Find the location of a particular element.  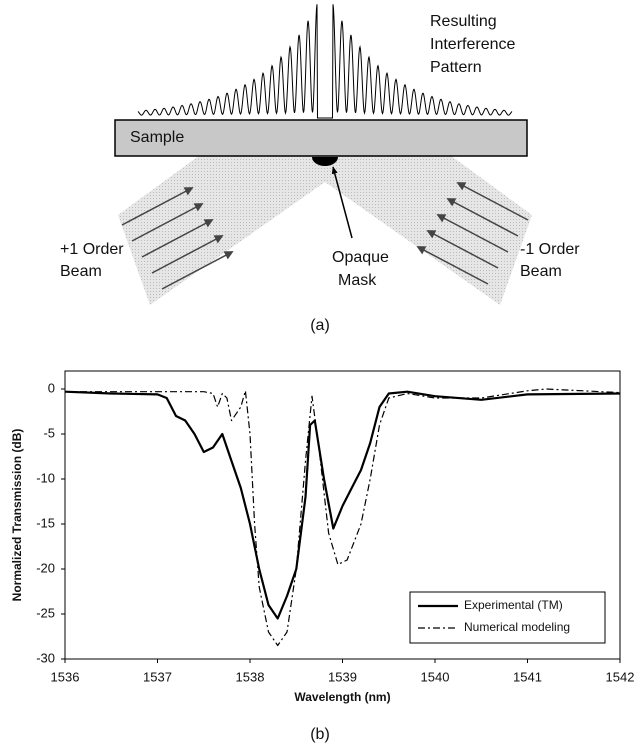

interference-pattern is located at coordinates (325, 61).